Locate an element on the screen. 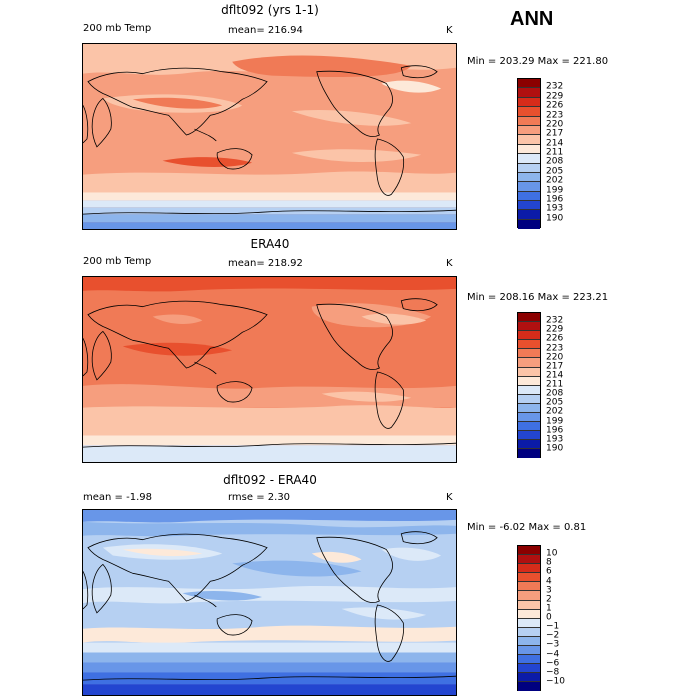 The height and width of the screenshot is (700, 700). panel-1-colorbar-label: 226 is located at coordinates (555, 105).